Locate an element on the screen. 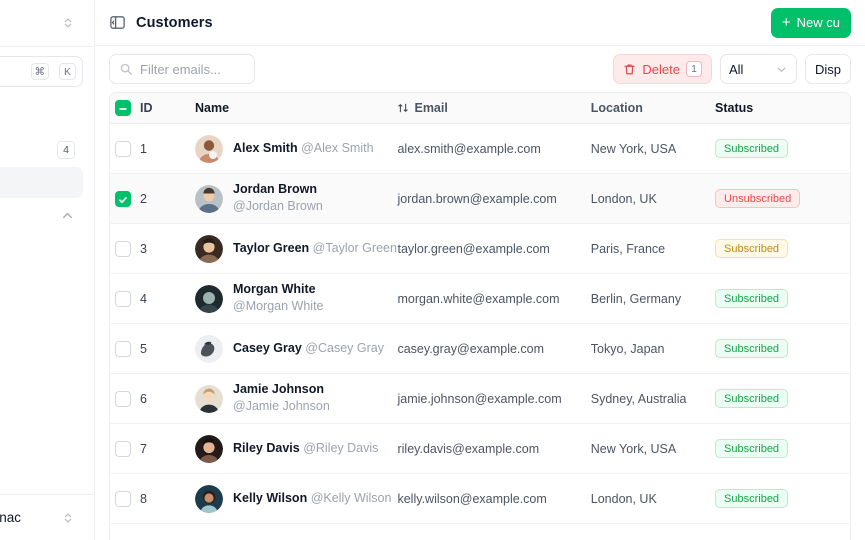  new-customer-button: + New cu is located at coordinates (810, 22).